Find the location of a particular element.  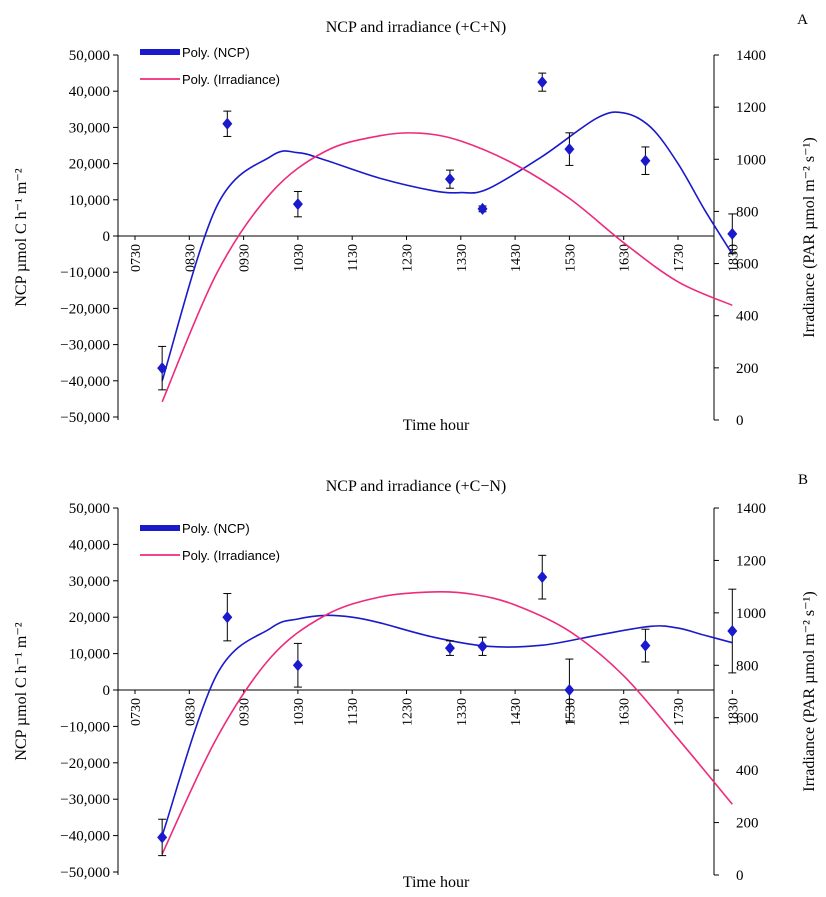

chart-title: NCP and irradiance (+C+N) is located at coordinates (416, 27).